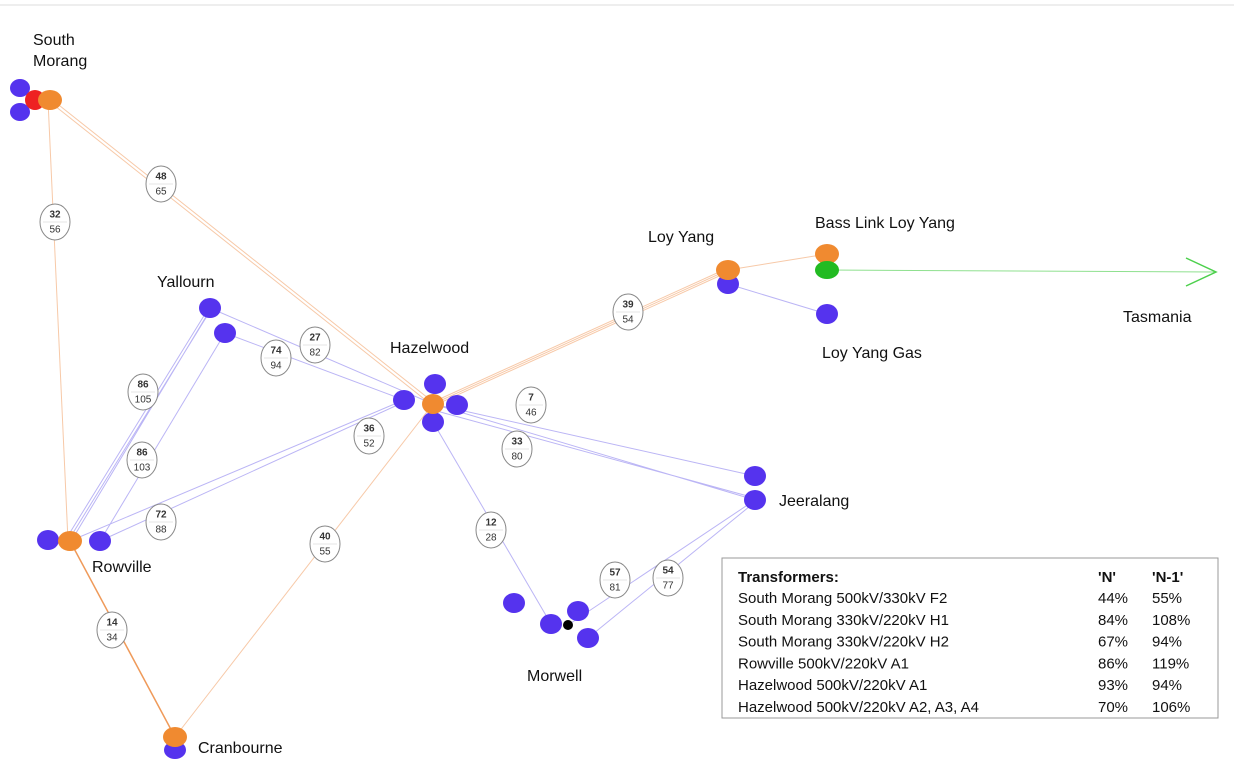 The width and height of the screenshot is (1234, 761). I want to click on node-label: Rowville, so click(122, 567).